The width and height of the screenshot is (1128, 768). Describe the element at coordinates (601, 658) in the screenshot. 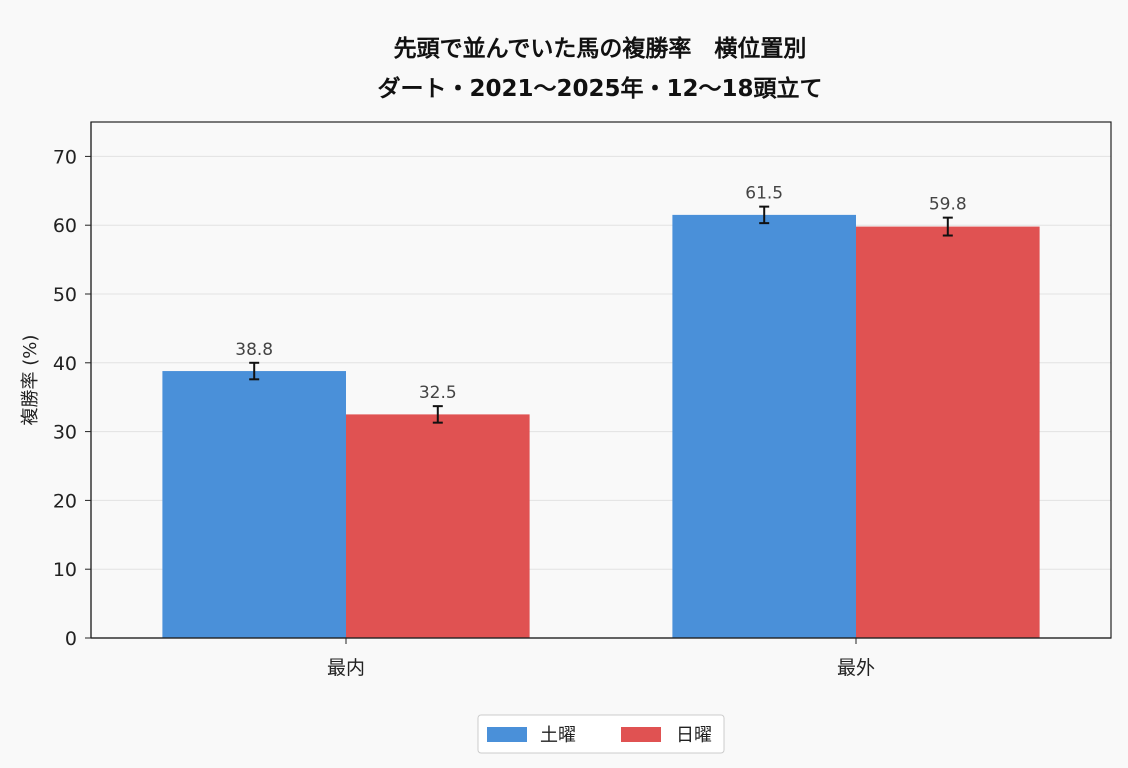

I see `x-axis: 最内 最外` at that location.